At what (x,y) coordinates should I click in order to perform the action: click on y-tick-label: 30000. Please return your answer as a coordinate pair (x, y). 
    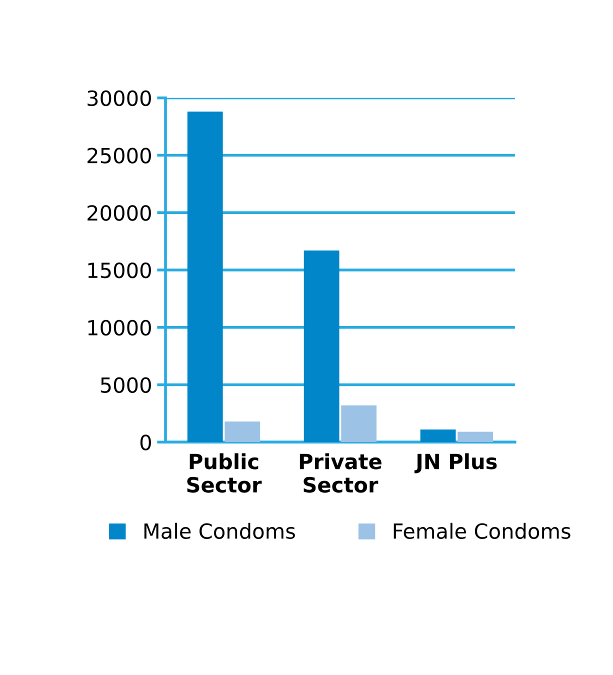
    Looking at the image, I should click on (119, 98).